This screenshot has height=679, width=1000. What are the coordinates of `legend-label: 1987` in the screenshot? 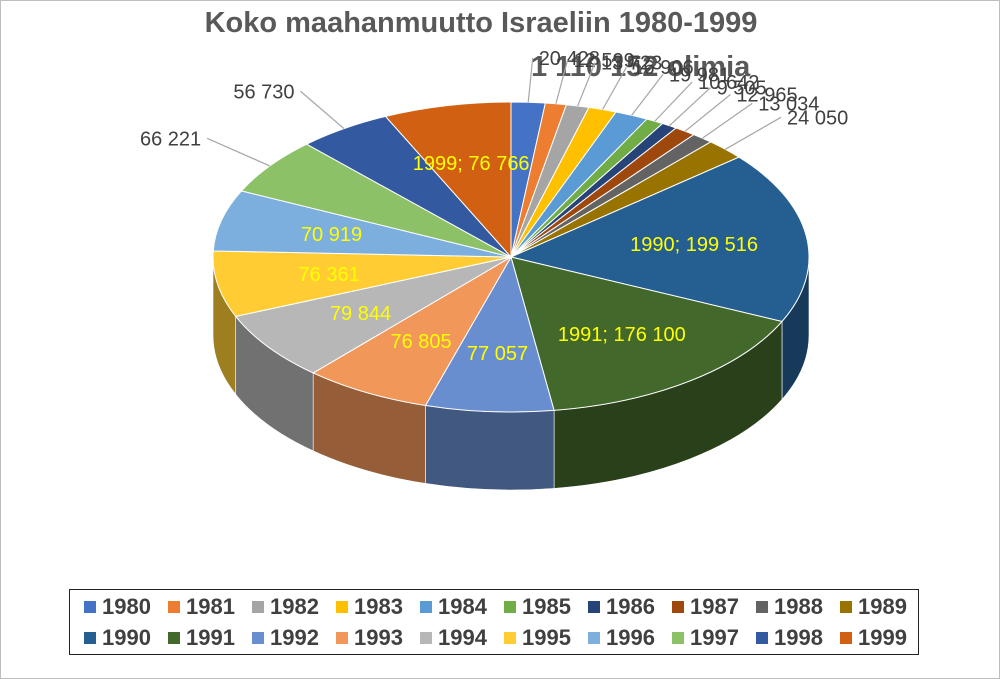 It's located at (714, 606).